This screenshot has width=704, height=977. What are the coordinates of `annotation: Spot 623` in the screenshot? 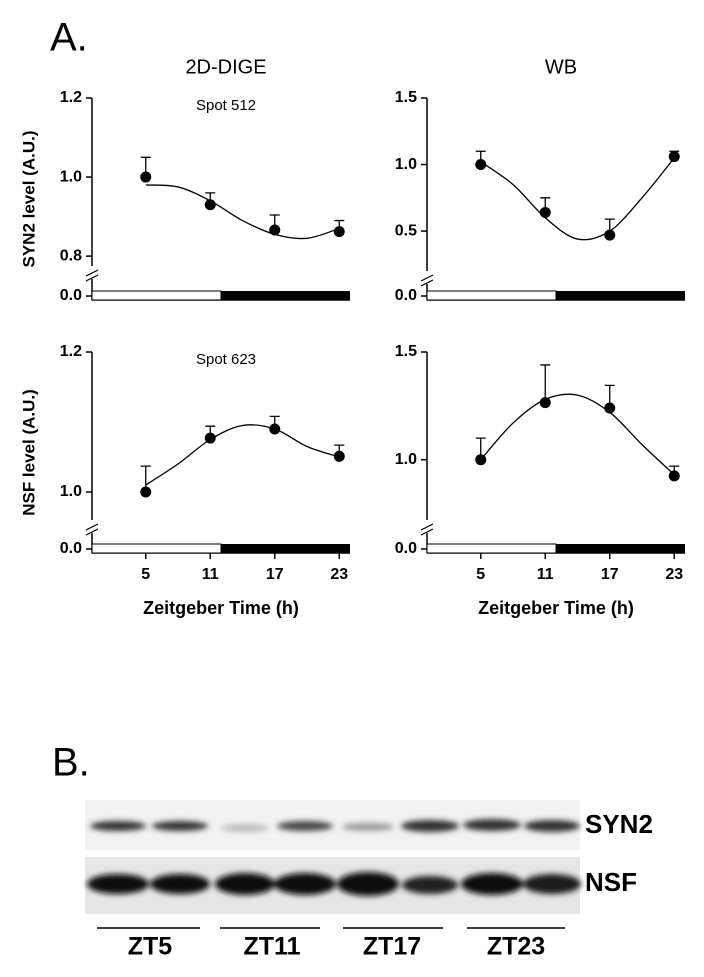 It's located at (226, 359).